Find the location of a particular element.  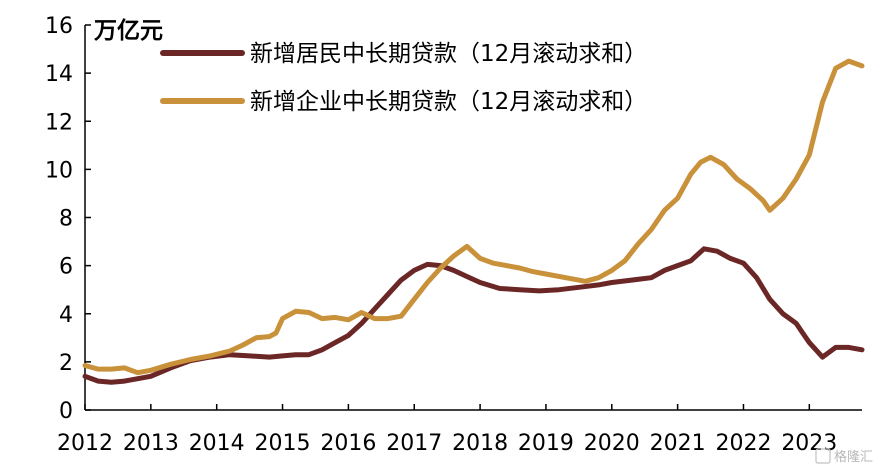

chart-legend: 新增居民中长期贷款（12月滚动求和） 新增企业中长期贷款（12月滚动求和） is located at coordinates (403, 78).